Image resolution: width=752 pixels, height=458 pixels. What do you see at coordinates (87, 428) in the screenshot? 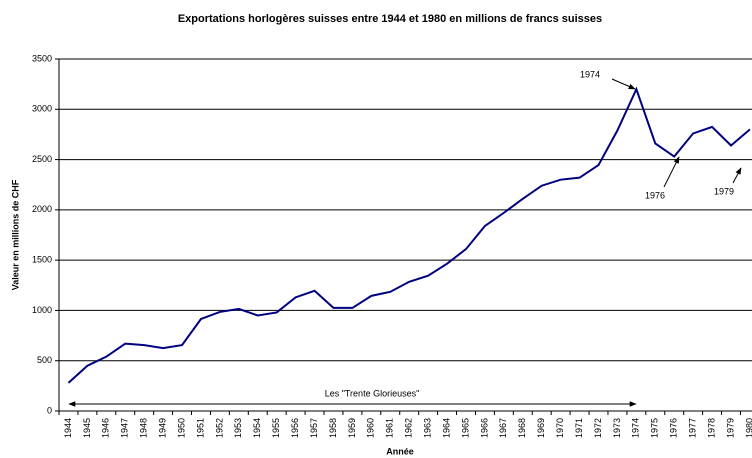
I see `x-tick-label: 1945` at bounding box center [87, 428].